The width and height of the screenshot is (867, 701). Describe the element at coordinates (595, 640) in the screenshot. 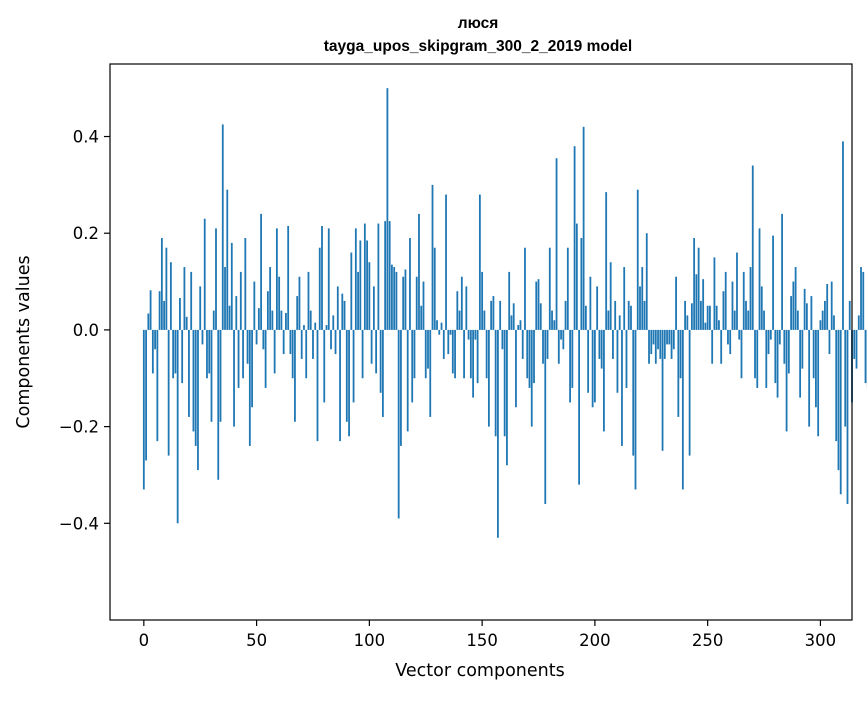

I see `x-tick-label-200: 200` at that location.